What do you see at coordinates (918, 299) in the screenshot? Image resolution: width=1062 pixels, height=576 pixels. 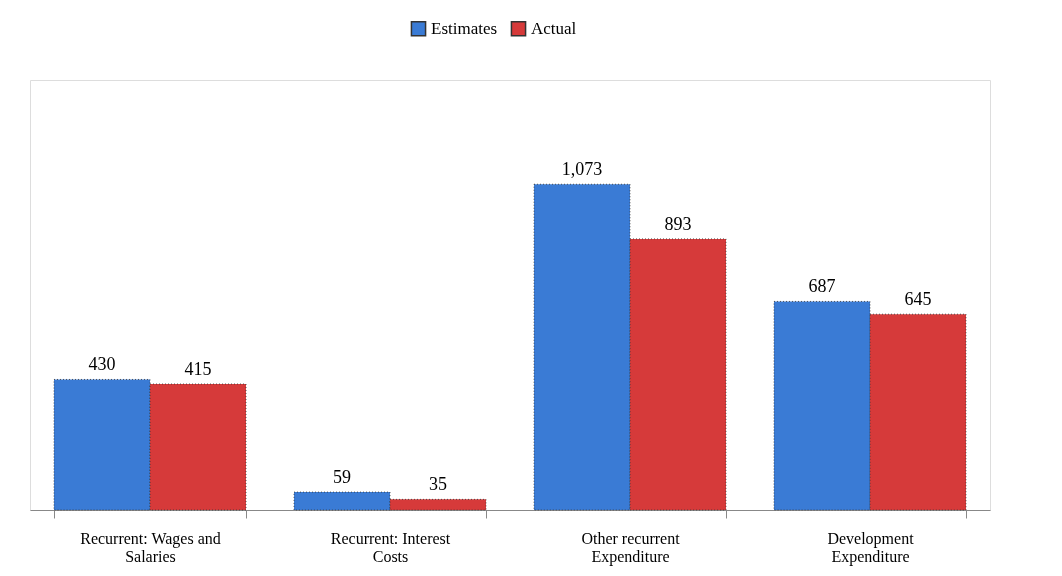 I see `data-label: 645` at bounding box center [918, 299].